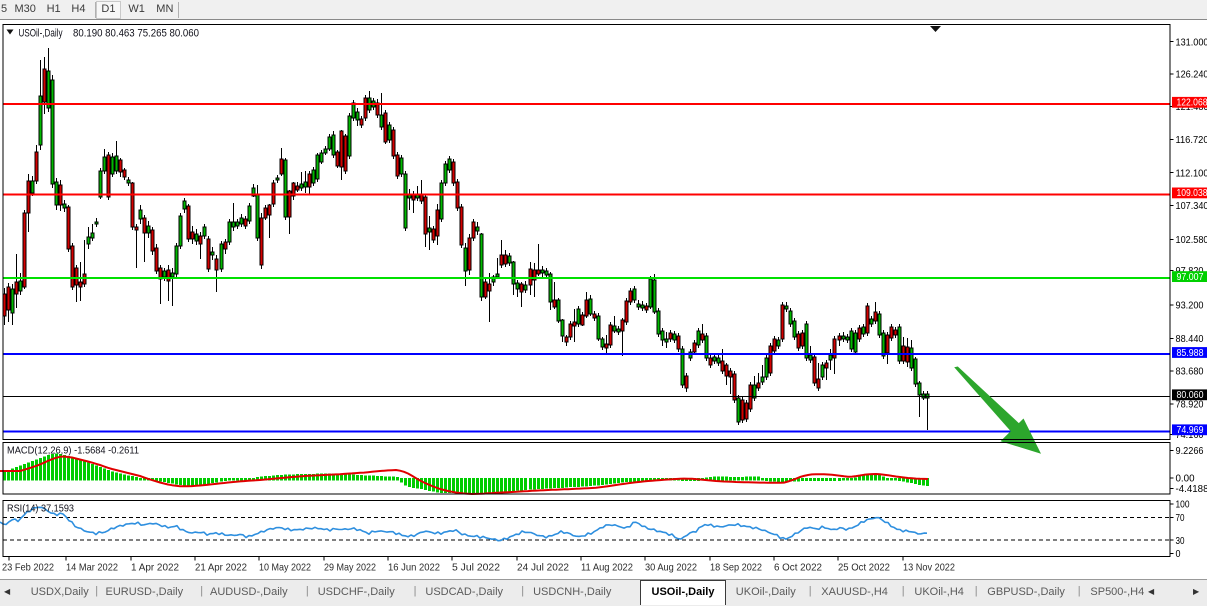  I want to click on svg-text: -4.4188, so click(1191, 489).